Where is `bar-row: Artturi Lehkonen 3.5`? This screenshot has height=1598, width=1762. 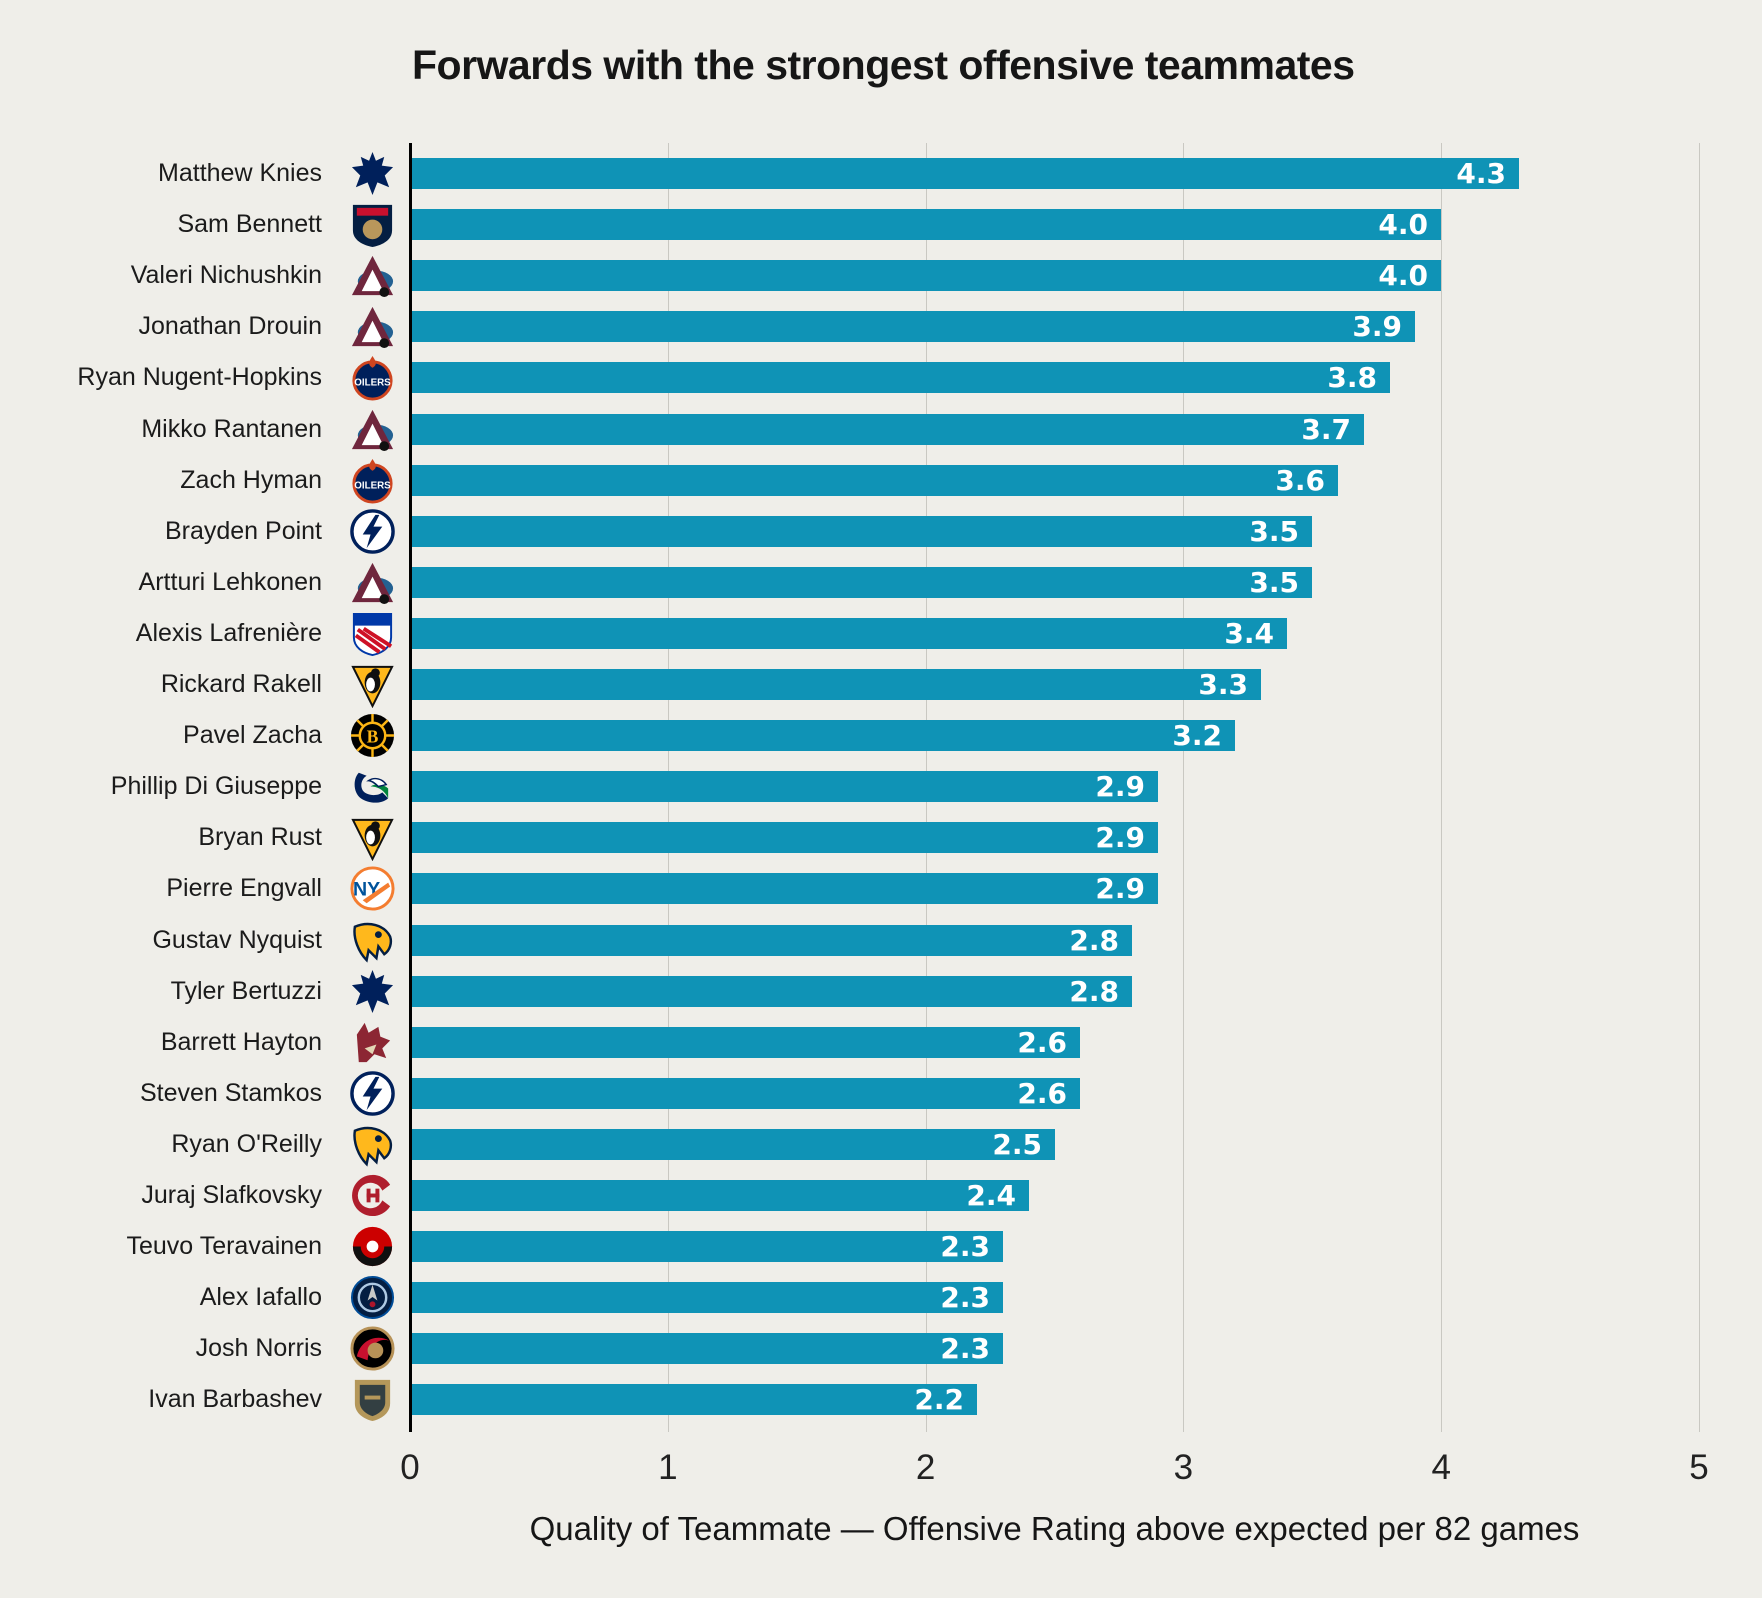
bar-row: Artturi Lehkonen 3.5 is located at coordinates (881, 583).